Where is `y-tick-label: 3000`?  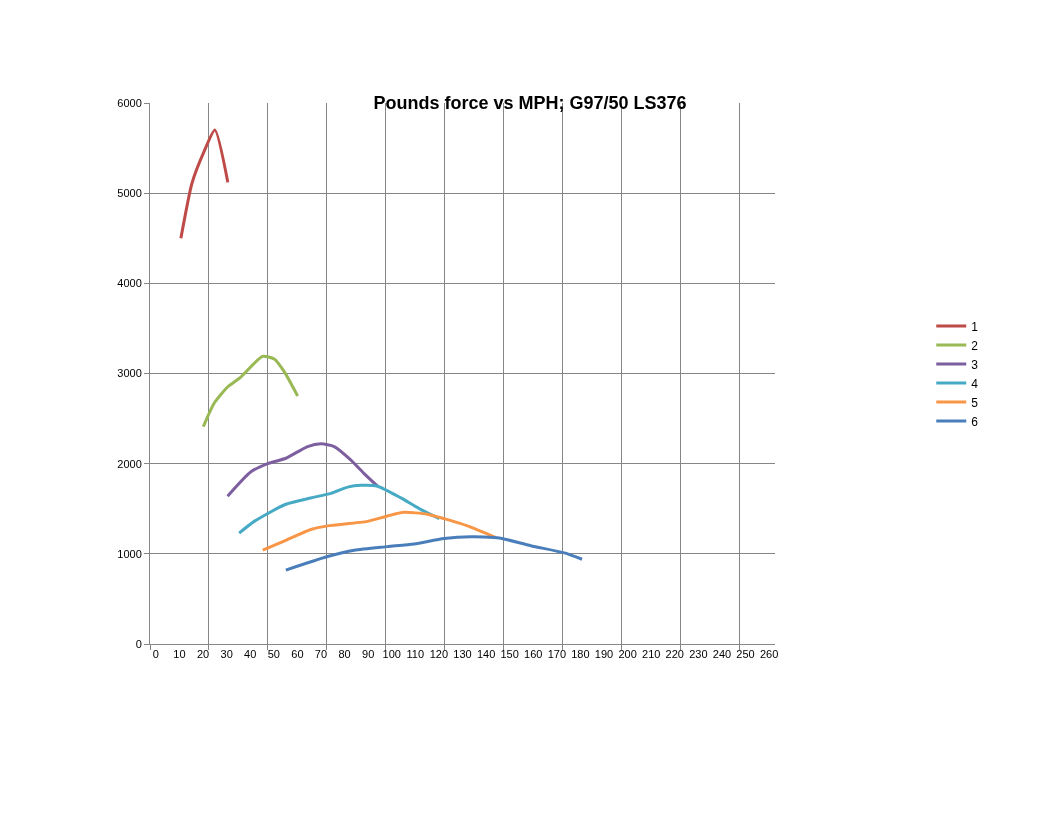
y-tick-label: 3000 is located at coordinates (129, 373).